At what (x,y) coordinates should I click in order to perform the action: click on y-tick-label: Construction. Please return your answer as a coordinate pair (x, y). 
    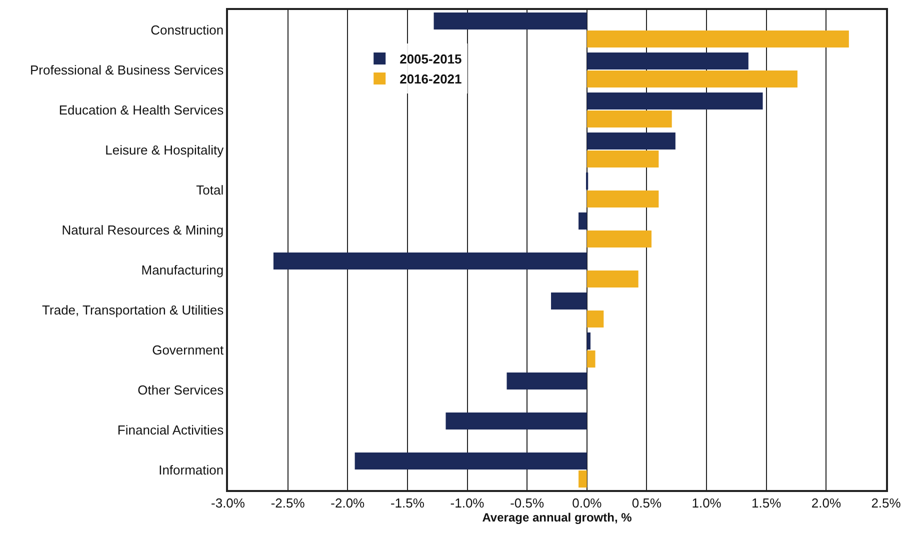
    Looking at the image, I should click on (187, 30).